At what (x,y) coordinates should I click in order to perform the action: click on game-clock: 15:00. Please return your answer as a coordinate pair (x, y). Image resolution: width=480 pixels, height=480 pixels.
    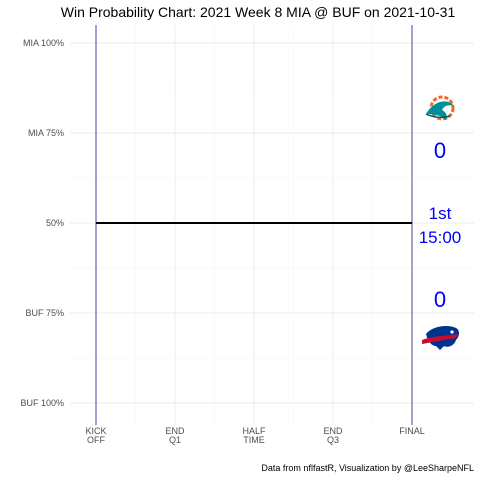
    Looking at the image, I should click on (440, 237).